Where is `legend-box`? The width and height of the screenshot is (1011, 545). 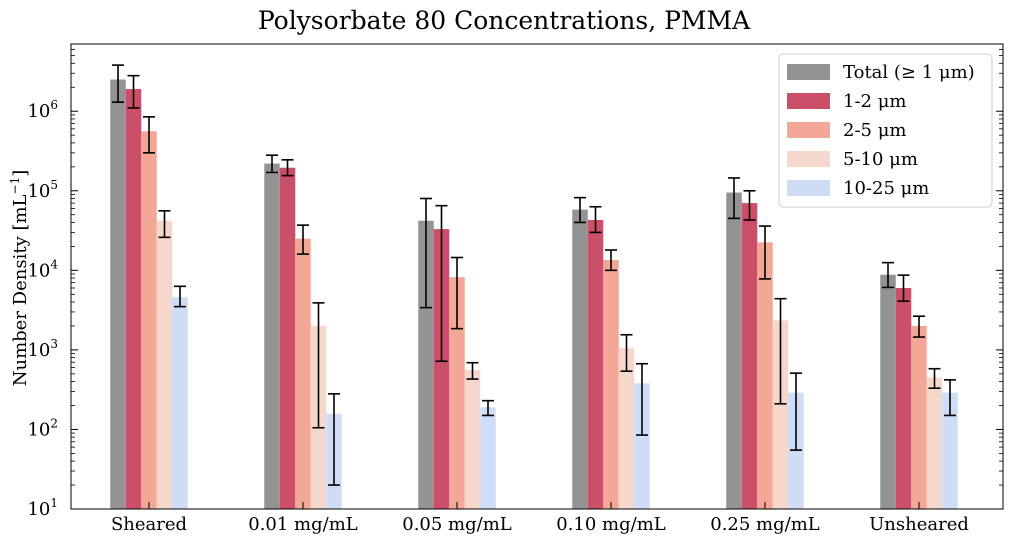
legend-box is located at coordinates (885, 130).